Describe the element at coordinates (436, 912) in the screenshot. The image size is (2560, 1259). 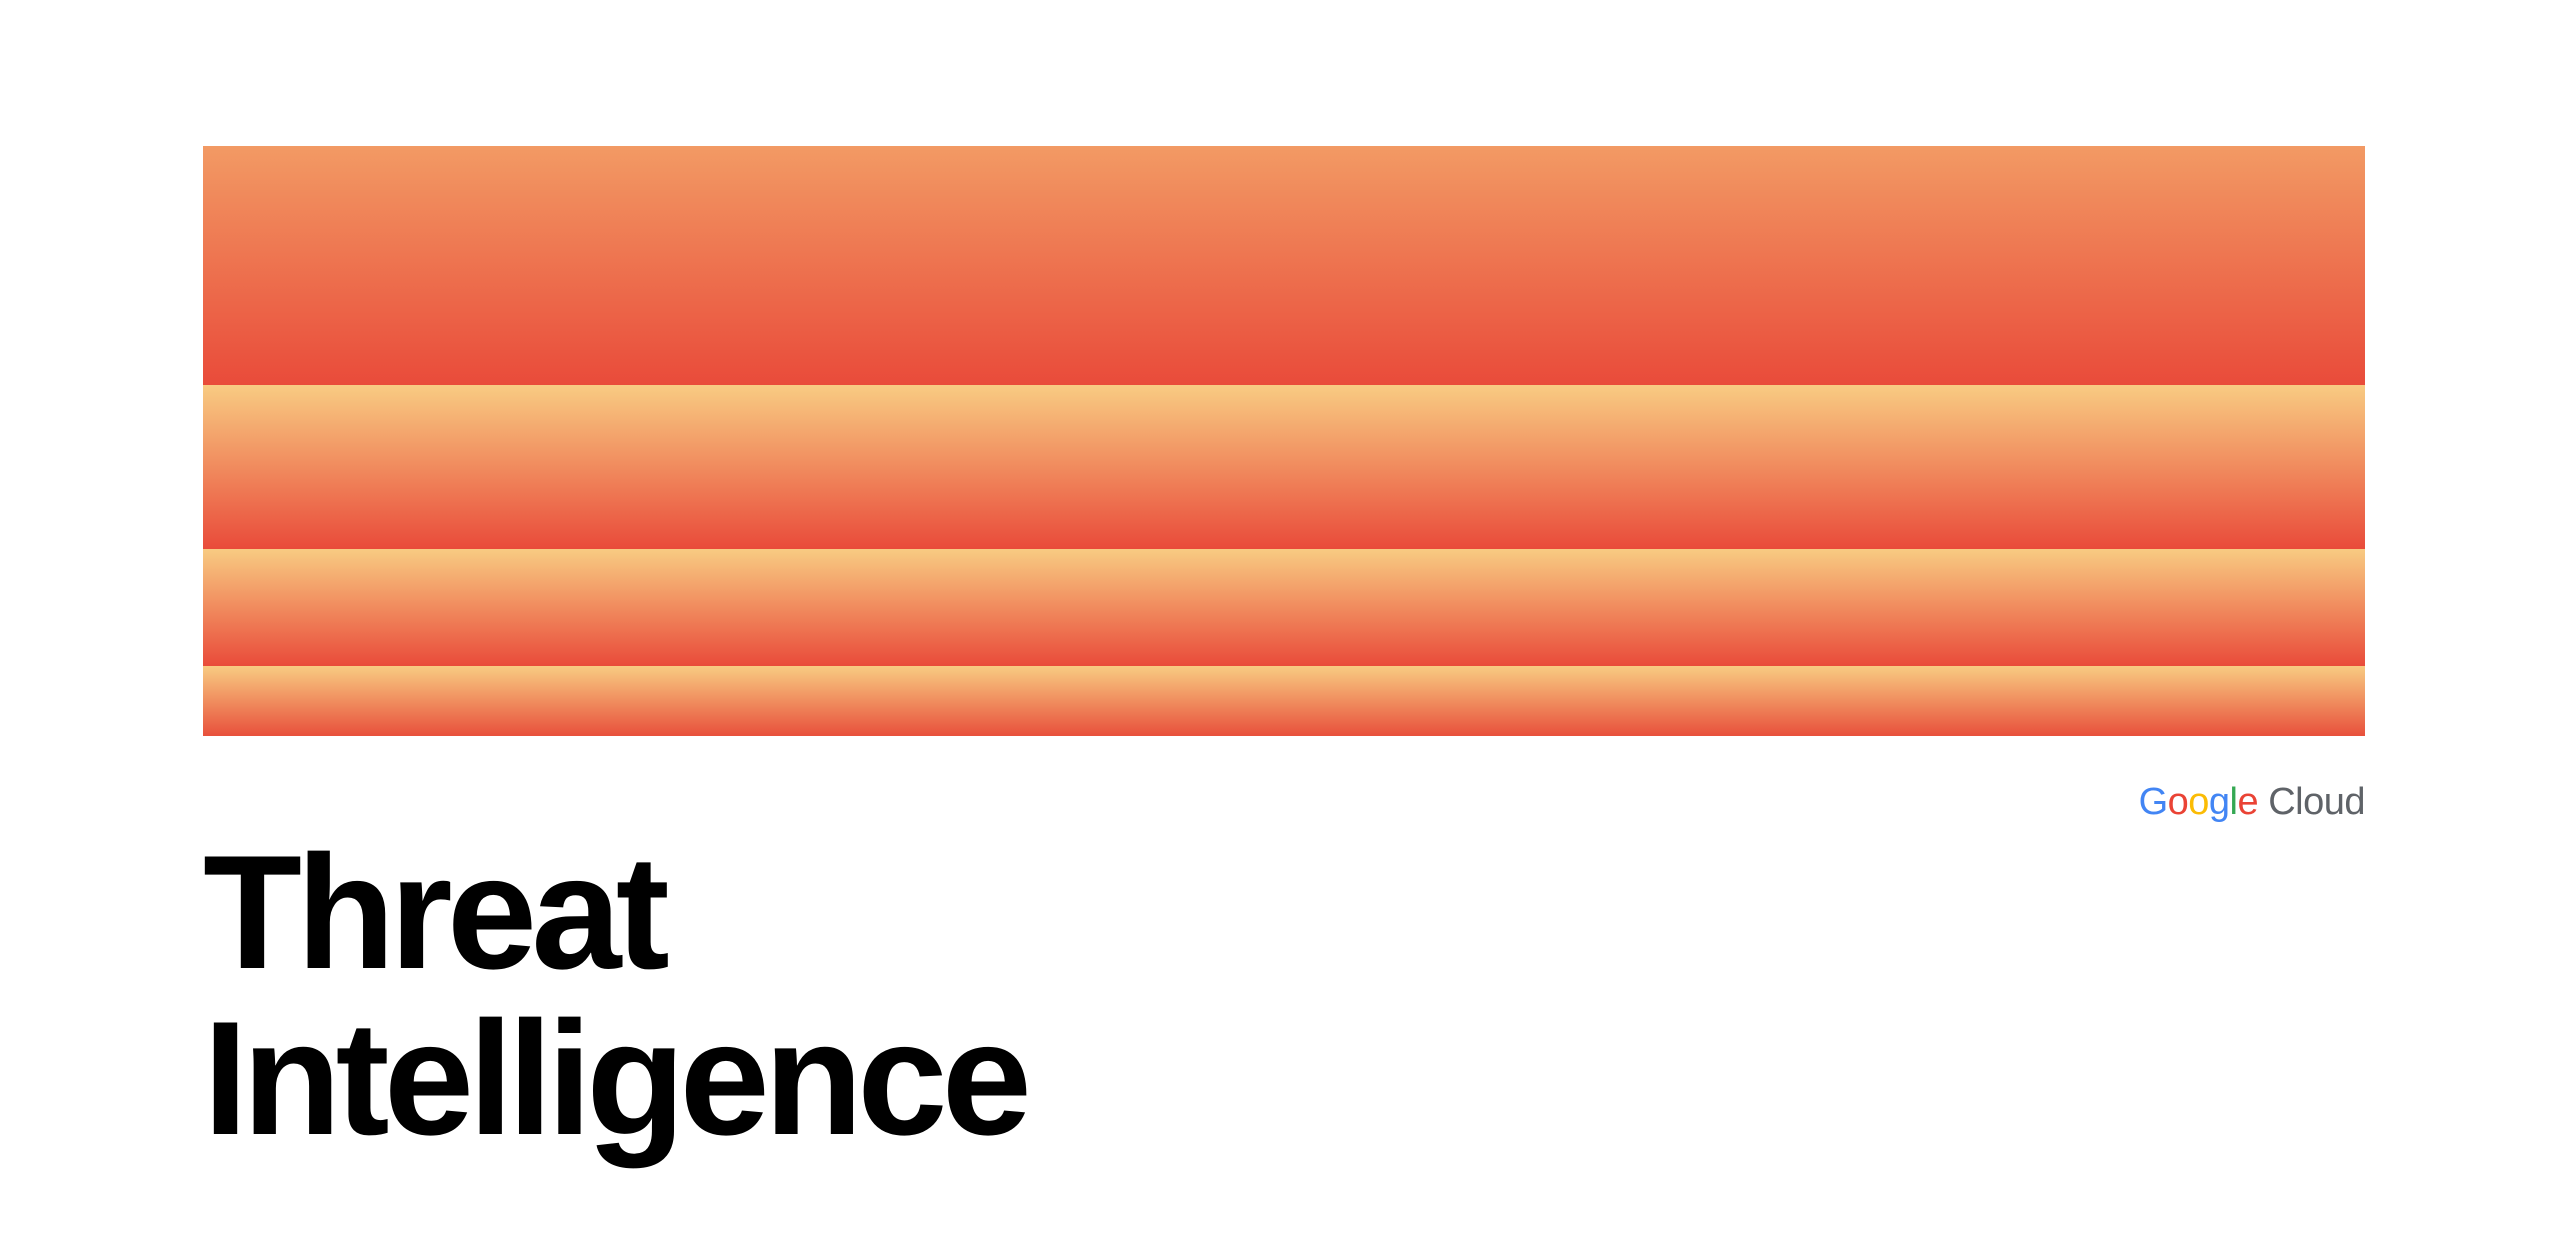
I see `title-line-1: Threat` at that location.